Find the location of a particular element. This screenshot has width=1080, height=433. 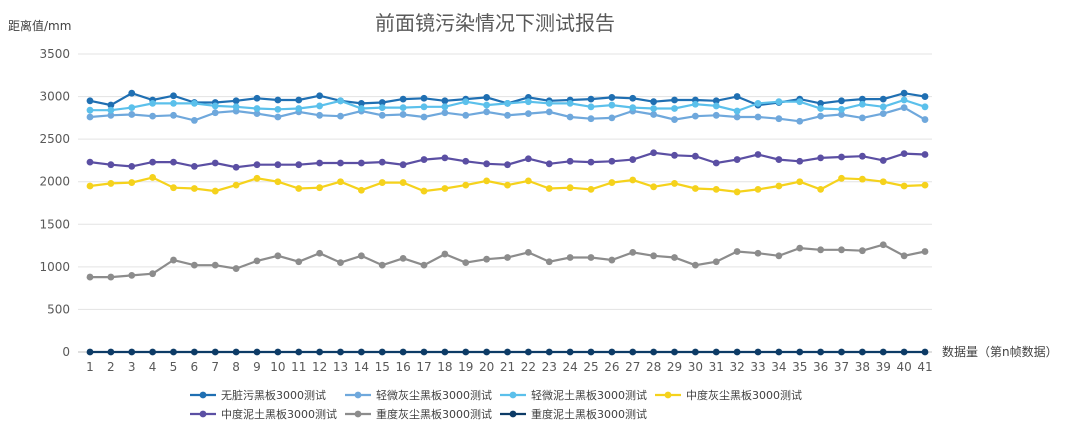

x-tick-label: 20 is located at coordinates (486, 367).